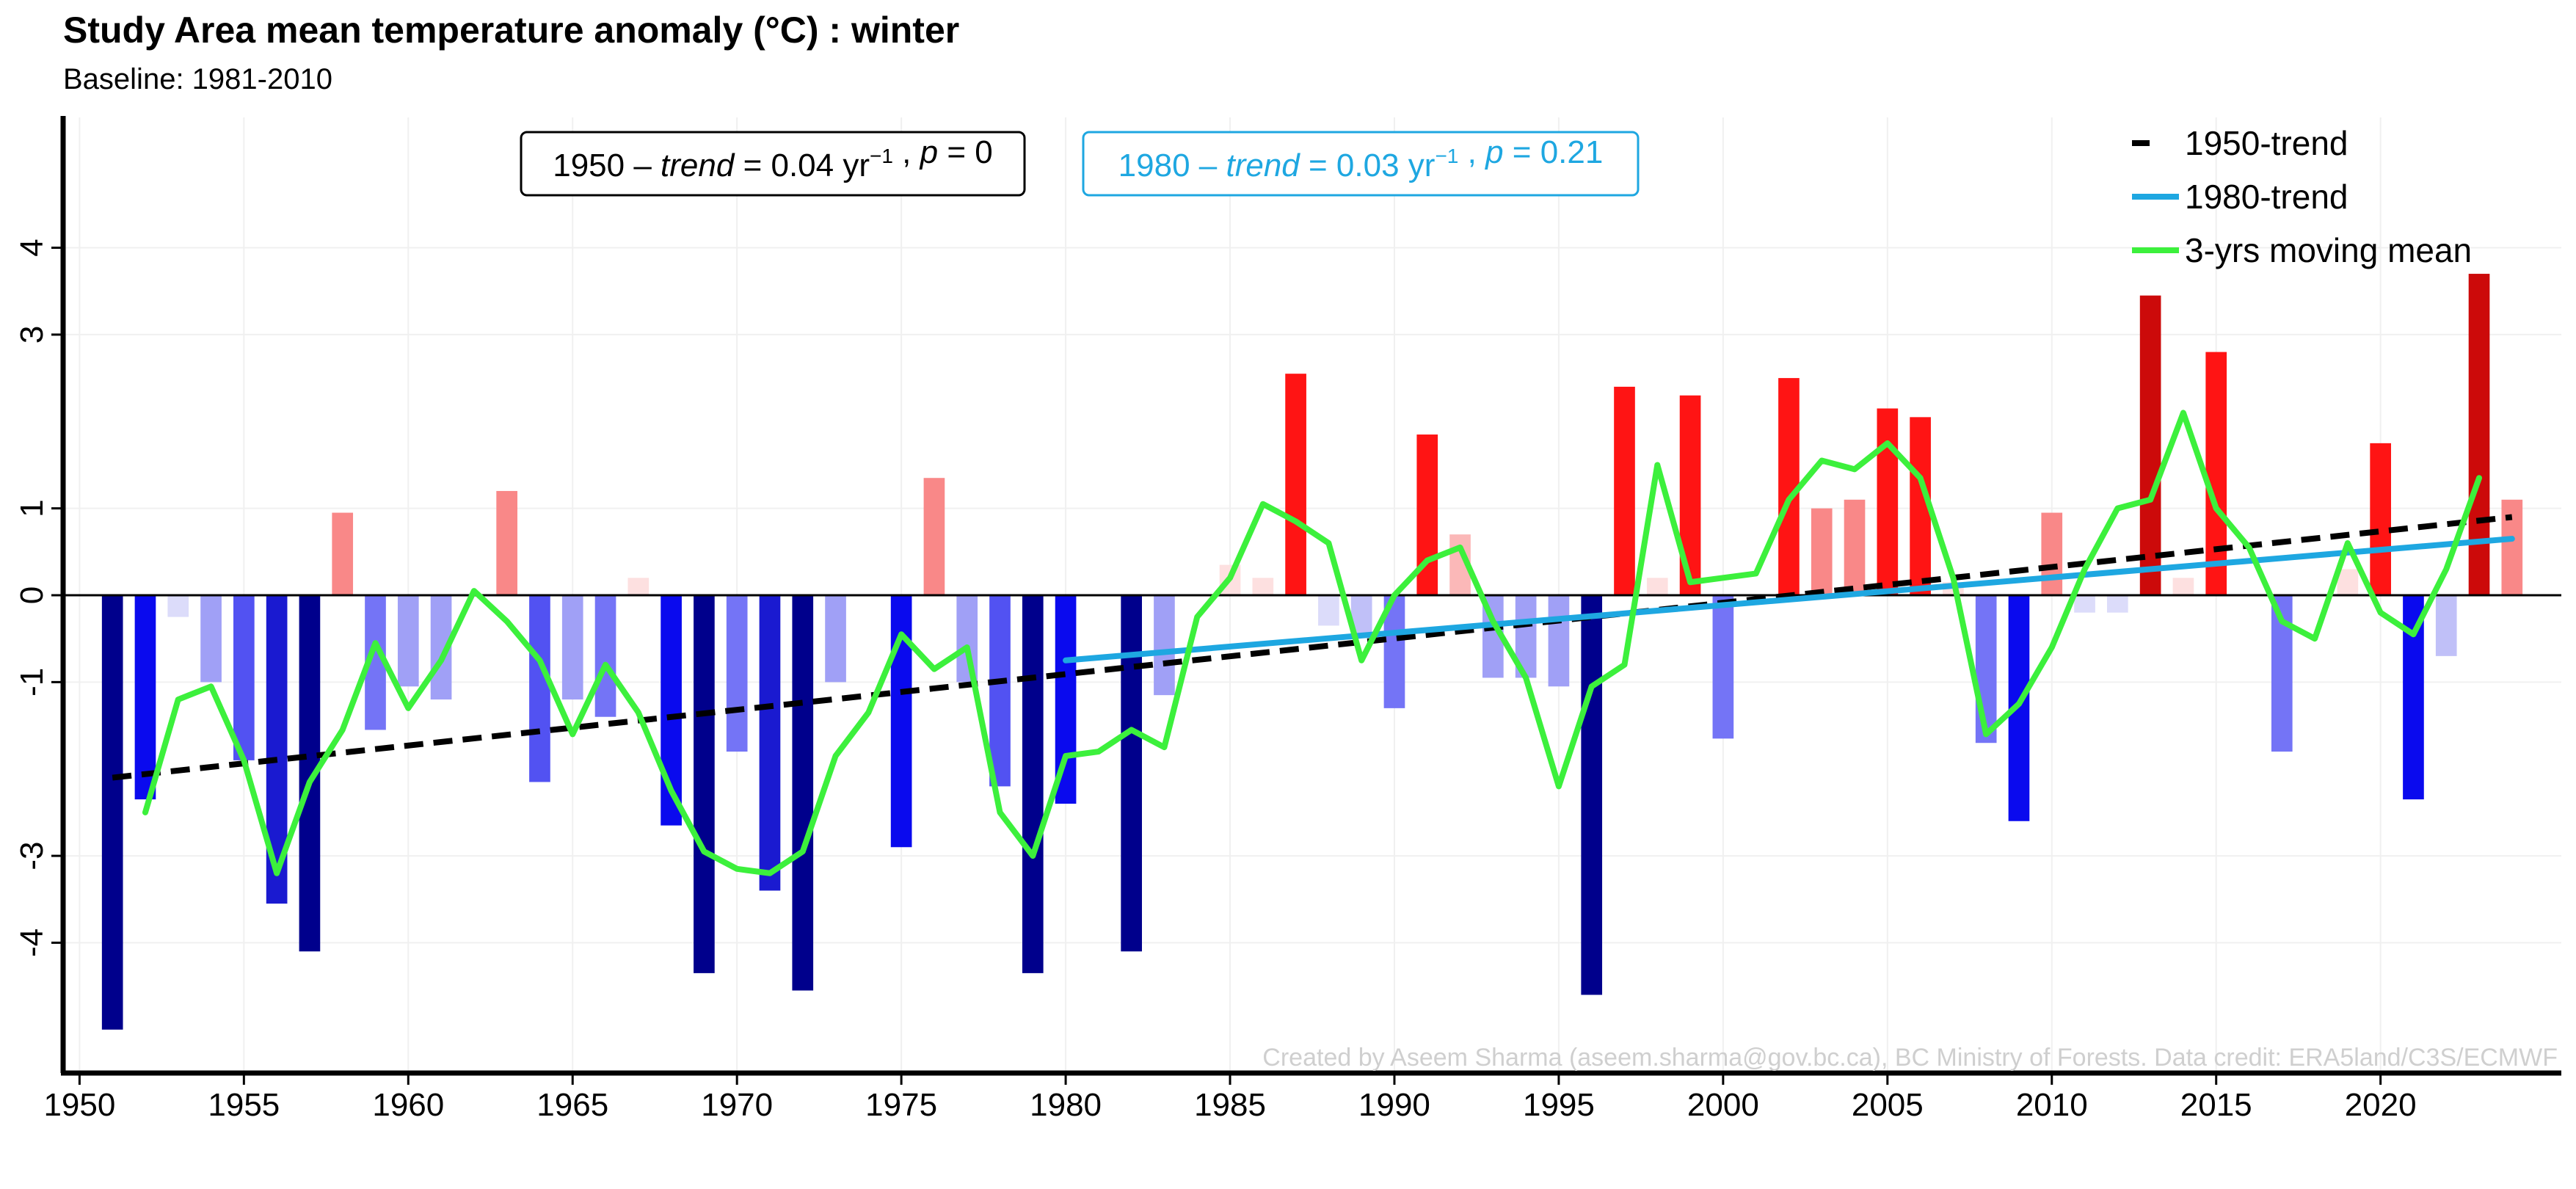  I want to click on trend-annotation-box: 1950 – trend = 0.04 yr−1 , p = 0, so click(773, 164).